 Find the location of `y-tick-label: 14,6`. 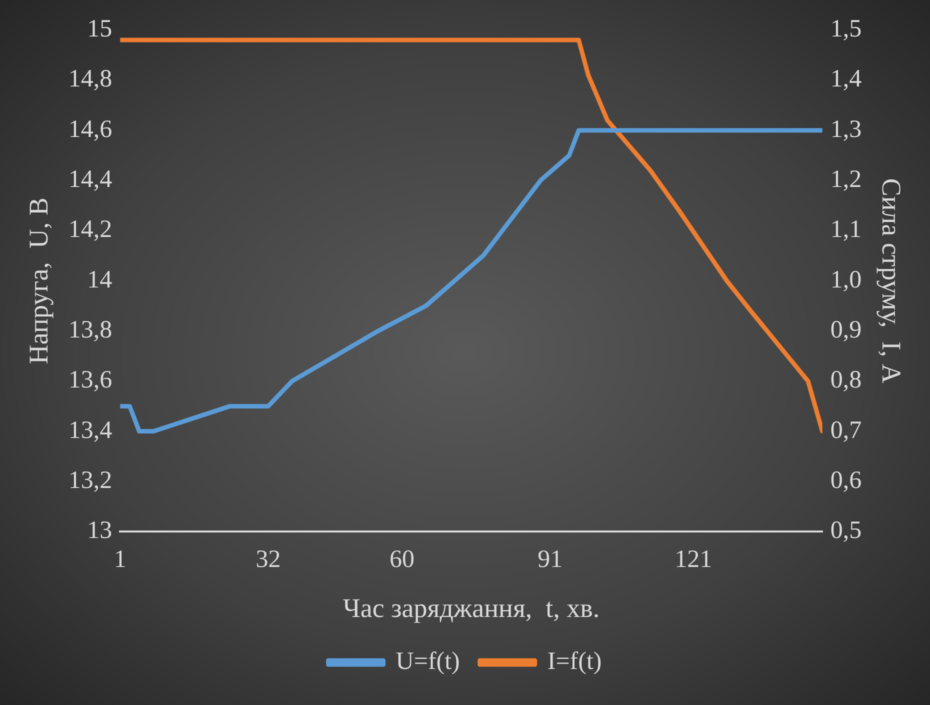

y-tick-label: 14,6 is located at coordinates (90, 129).